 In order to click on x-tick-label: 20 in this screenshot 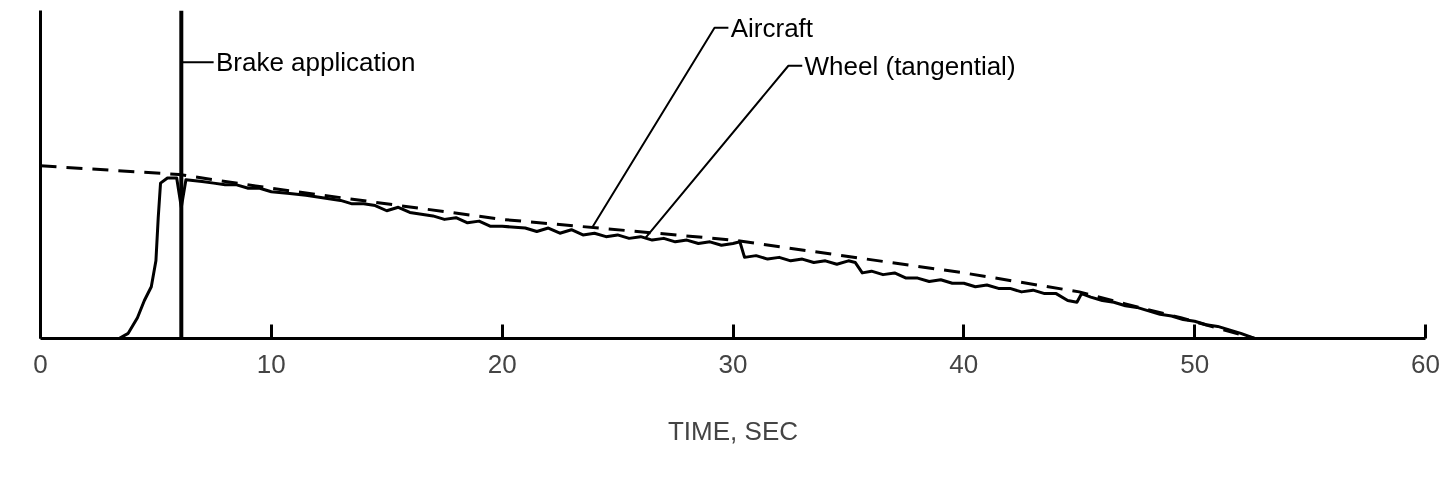, I will do `click(502, 363)`.